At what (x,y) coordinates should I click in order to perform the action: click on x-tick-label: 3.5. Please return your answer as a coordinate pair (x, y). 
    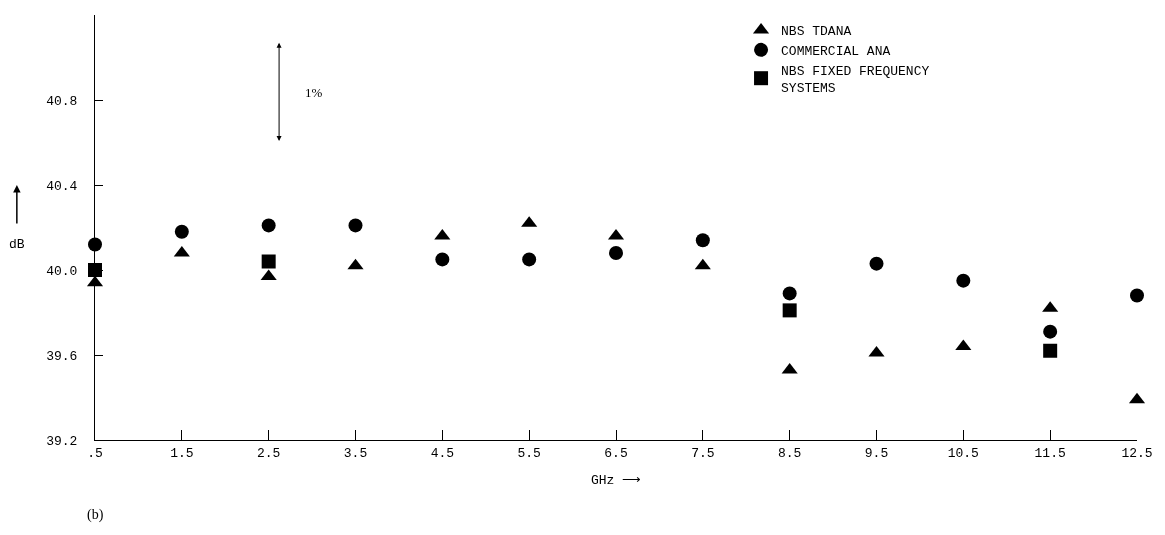
    Looking at the image, I should click on (355, 453).